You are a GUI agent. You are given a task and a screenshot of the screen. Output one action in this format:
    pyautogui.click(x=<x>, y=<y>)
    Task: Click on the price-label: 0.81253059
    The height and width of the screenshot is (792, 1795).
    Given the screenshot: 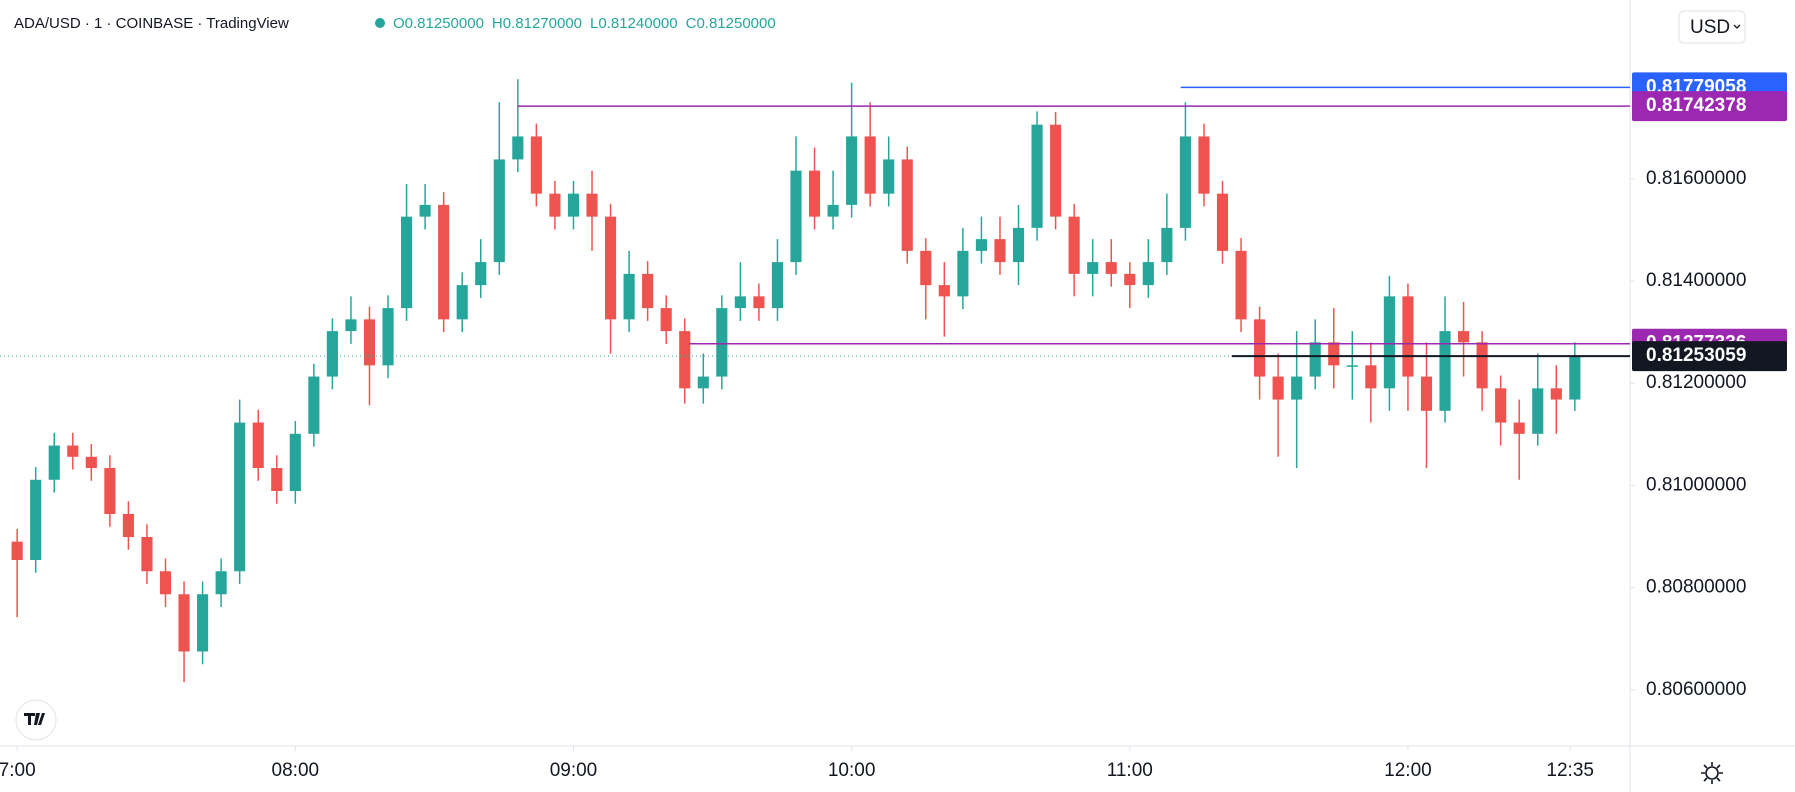 What is the action you would take?
    pyautogui.click(x=1696, y=355)
    